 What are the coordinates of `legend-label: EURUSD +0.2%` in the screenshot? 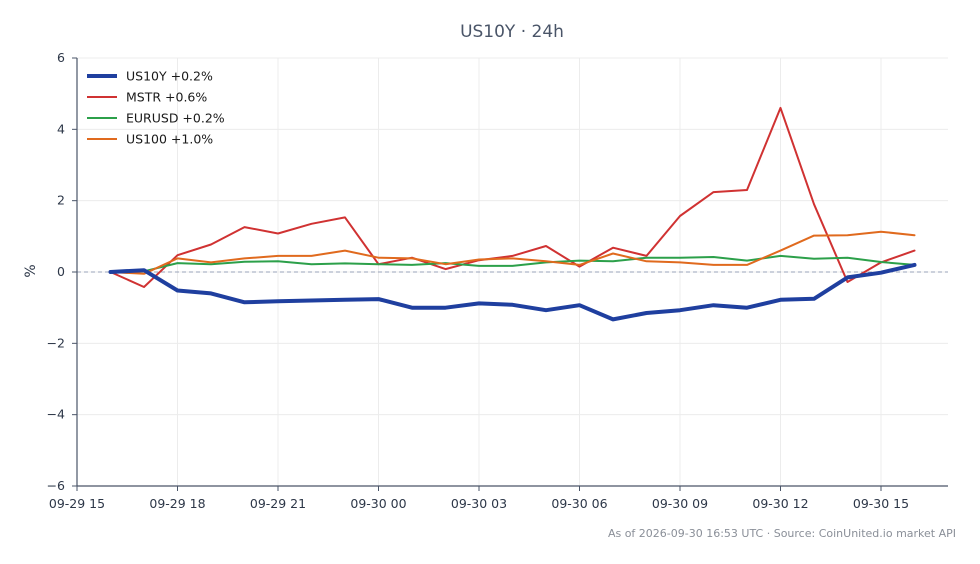 It's located at (175, 118).